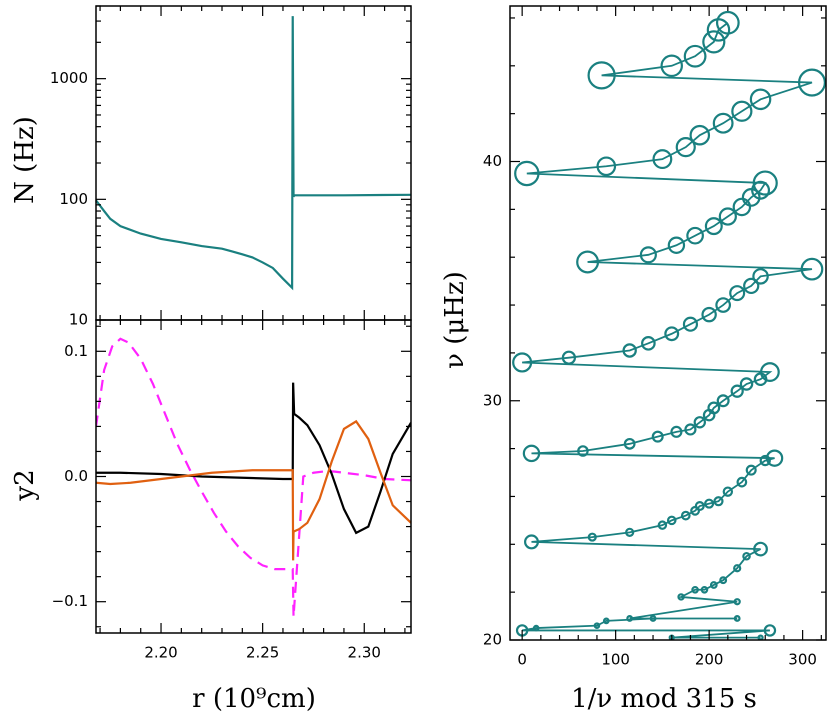 This screenshot has height=719, width=831. What do you see at coordinates (492, 640) in the screenshot?
I see `y-tick-label: 20` at bounding box center [492, 640].